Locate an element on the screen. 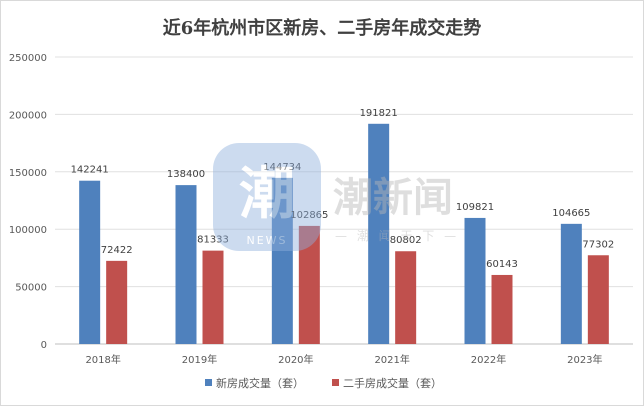  watermark: 潮 NEWS 潮新闻 — 潮 闻 天 下 — is located at coordinates (336, 197).